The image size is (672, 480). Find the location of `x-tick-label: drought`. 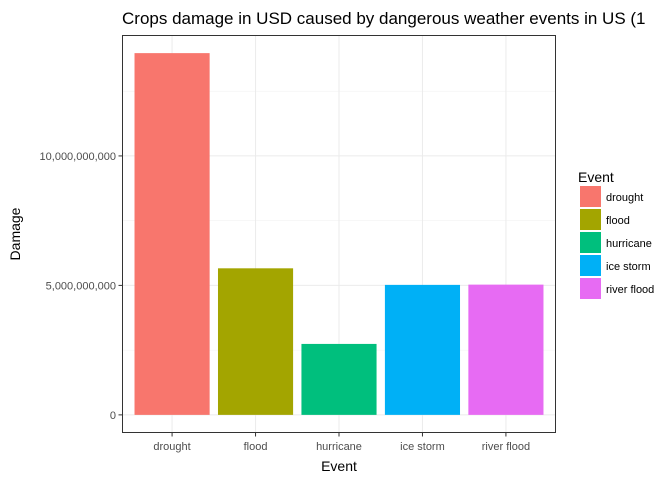

x-tick-label: drought is located at coordinates (171, 447).